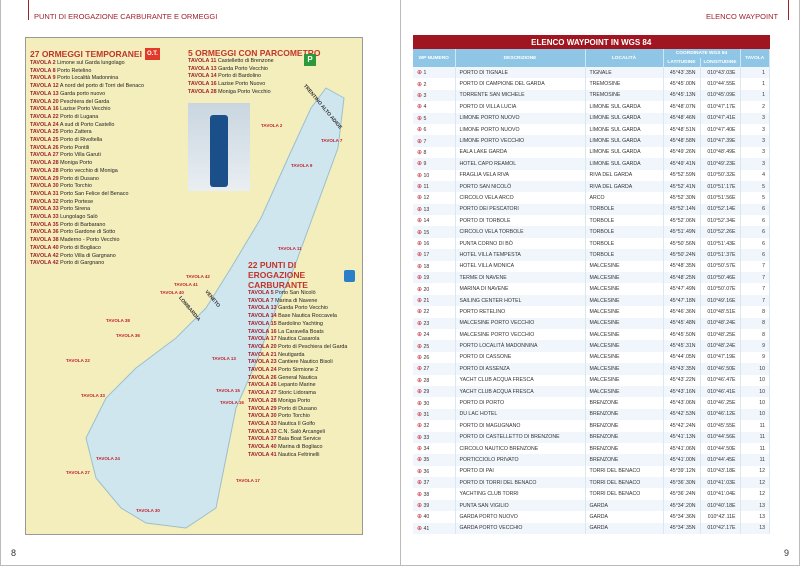 Image resolution: width=800 pixels, height=566 pixels. What do you see at coordinates (87, 124) in the screenshot?
I see `place-name: A sud di Porto Castello` at bounding box center [87, 124].